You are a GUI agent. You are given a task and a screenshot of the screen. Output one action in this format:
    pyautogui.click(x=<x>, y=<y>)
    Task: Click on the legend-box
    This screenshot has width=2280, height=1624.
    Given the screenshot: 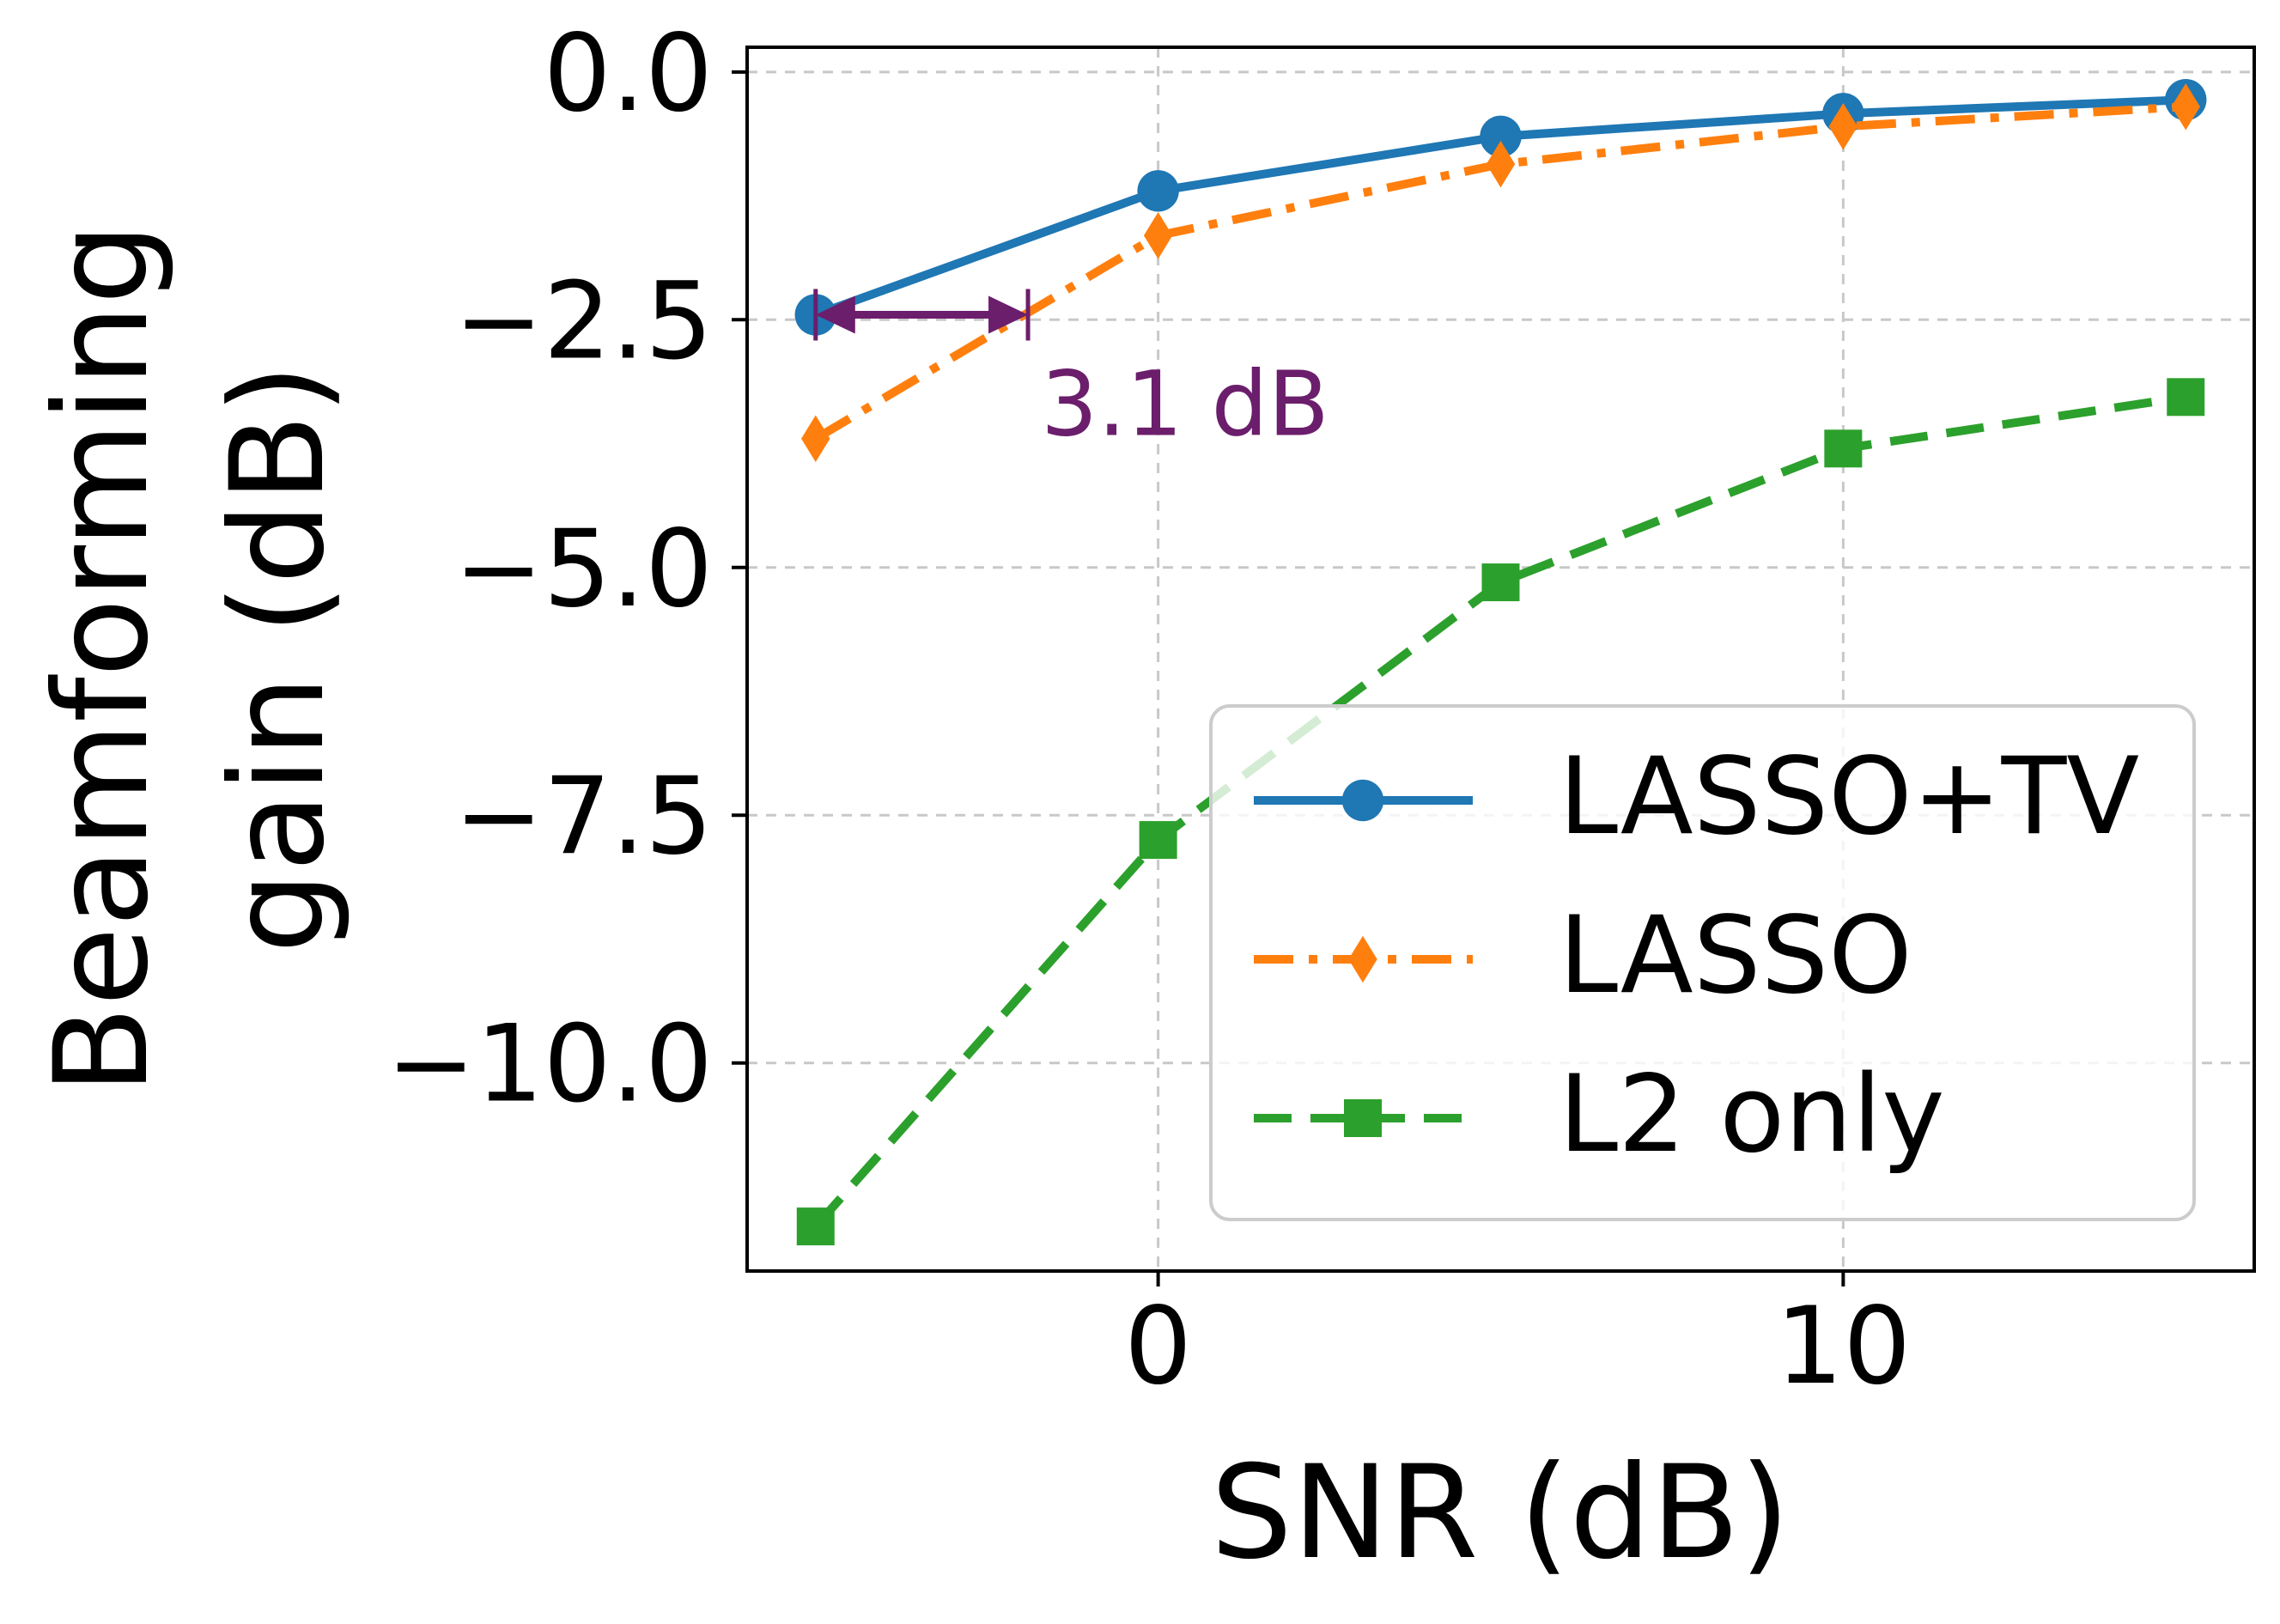 What is the action you would take?
    pyautogui.click(x=1702, y=962)
    